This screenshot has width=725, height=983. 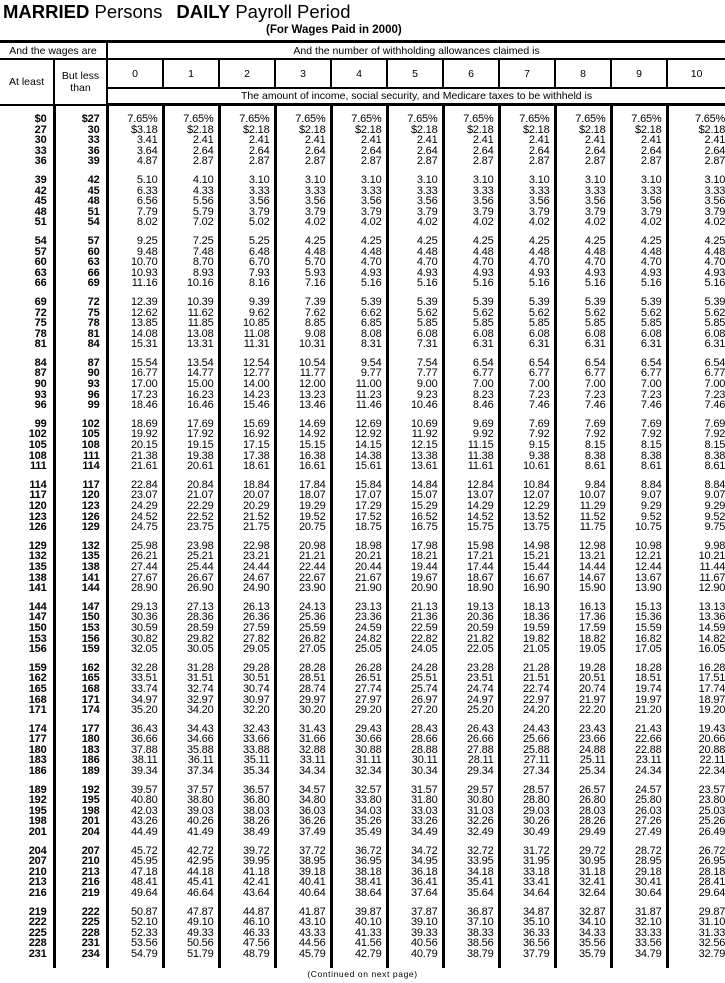 What do you see at coordinates (136, 151) in the screenshot?
I see `withholding-amount: 3.64` at bounding box center [136, 151].